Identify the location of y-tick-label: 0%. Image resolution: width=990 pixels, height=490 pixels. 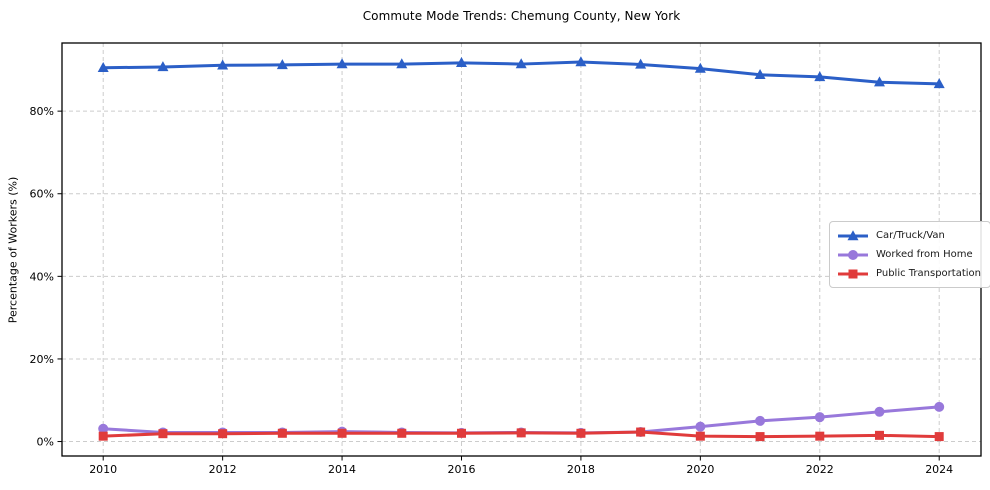
(45, 442).